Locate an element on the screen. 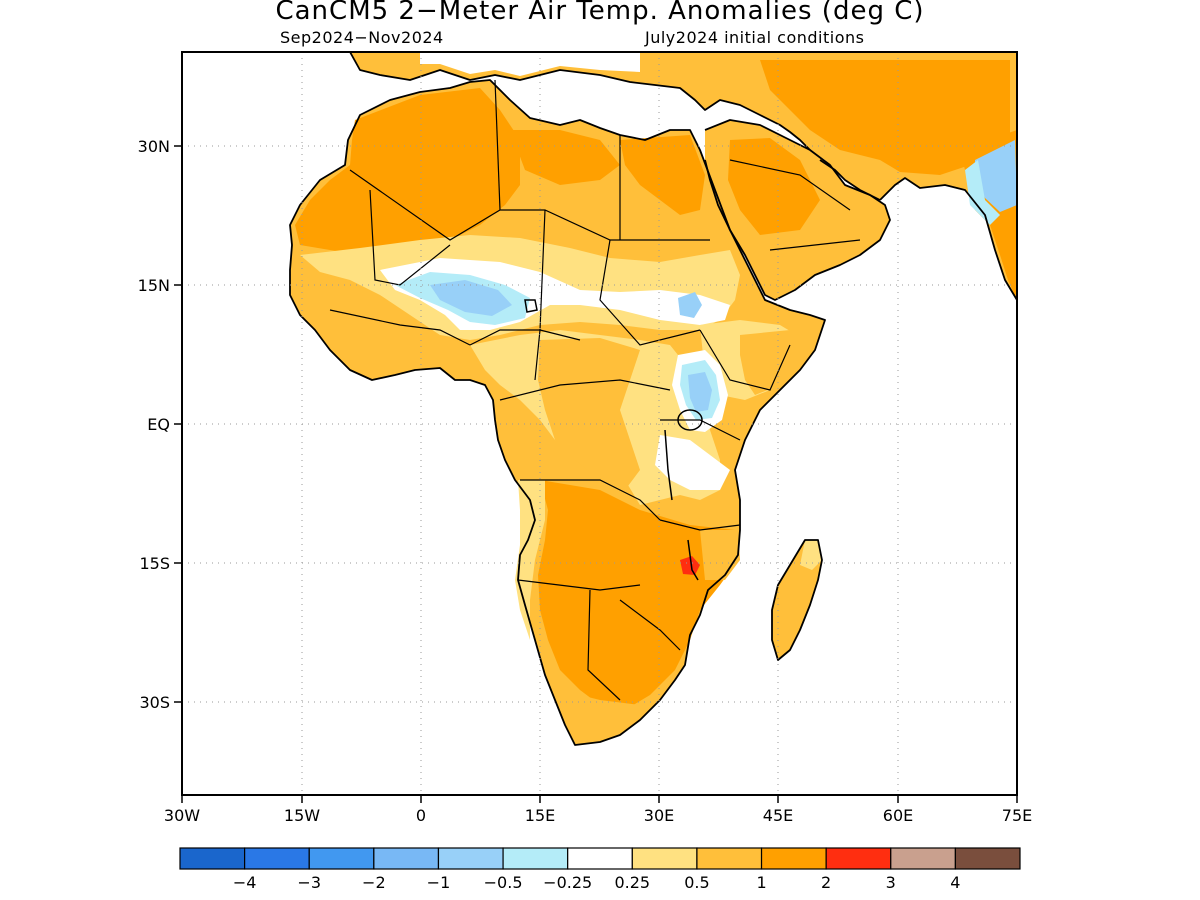 This screenshot has height=900, width=1200. mozambique-light is located at coordinates (720, 555).